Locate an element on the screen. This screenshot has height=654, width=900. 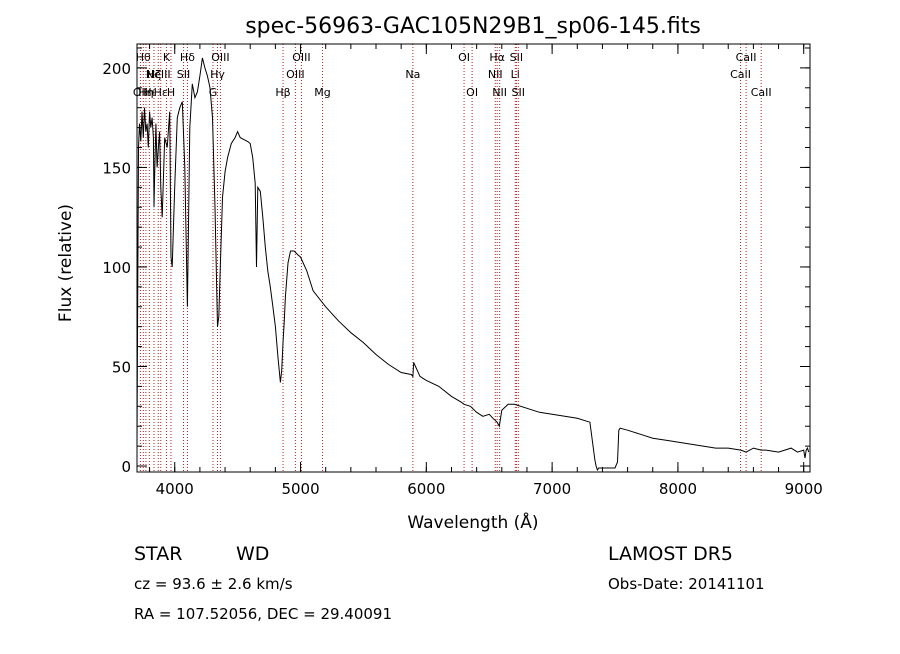
x-tick-label: 7000 is located at coordinates (552, 489).